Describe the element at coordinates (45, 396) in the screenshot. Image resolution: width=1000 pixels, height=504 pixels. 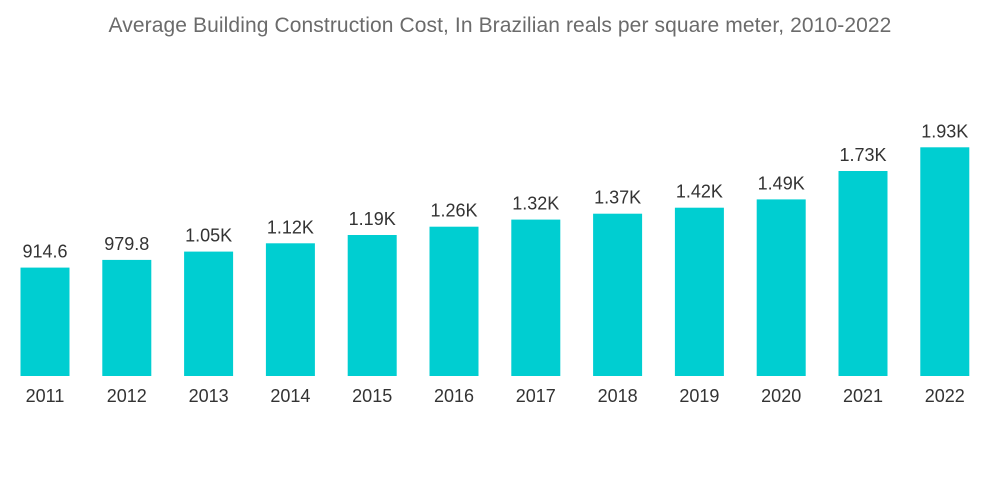
I see `x-tick-2011: 2011` at that location.